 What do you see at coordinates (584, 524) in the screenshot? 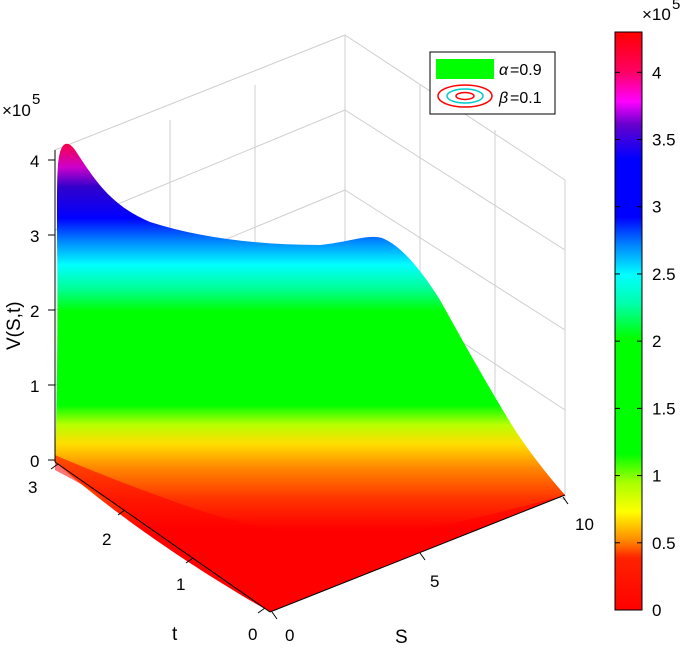
I see `s-tick-label: 10` at bounding box center [584, 524].